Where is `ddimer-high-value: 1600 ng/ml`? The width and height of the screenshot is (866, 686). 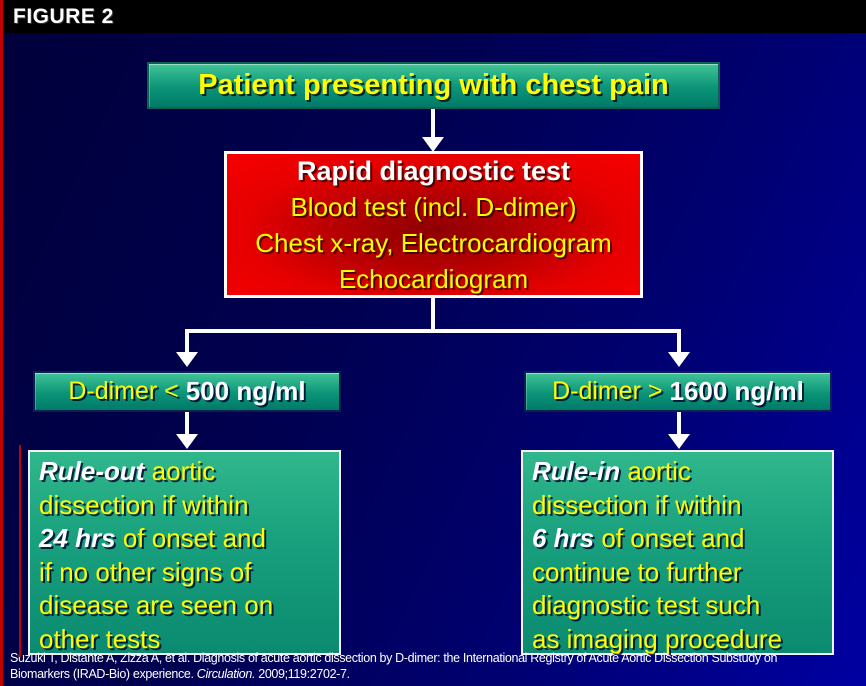
ddimer-high-value: 1600 ng/ml is located at coordinates (736, 391).